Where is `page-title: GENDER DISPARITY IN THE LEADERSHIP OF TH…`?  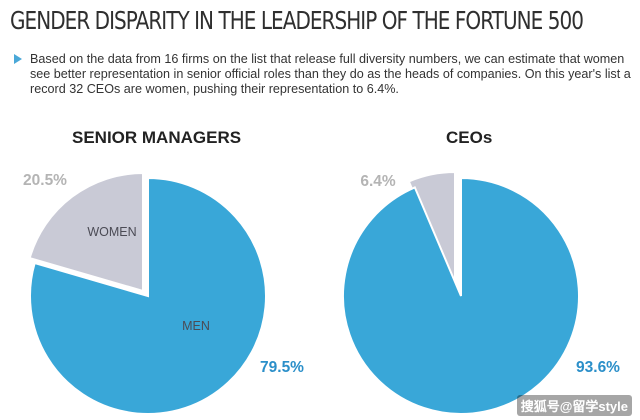 page-title: GENDER DISPARITY IN THE LEADERSHIP OF TH… is located at coordinates (297, 20).